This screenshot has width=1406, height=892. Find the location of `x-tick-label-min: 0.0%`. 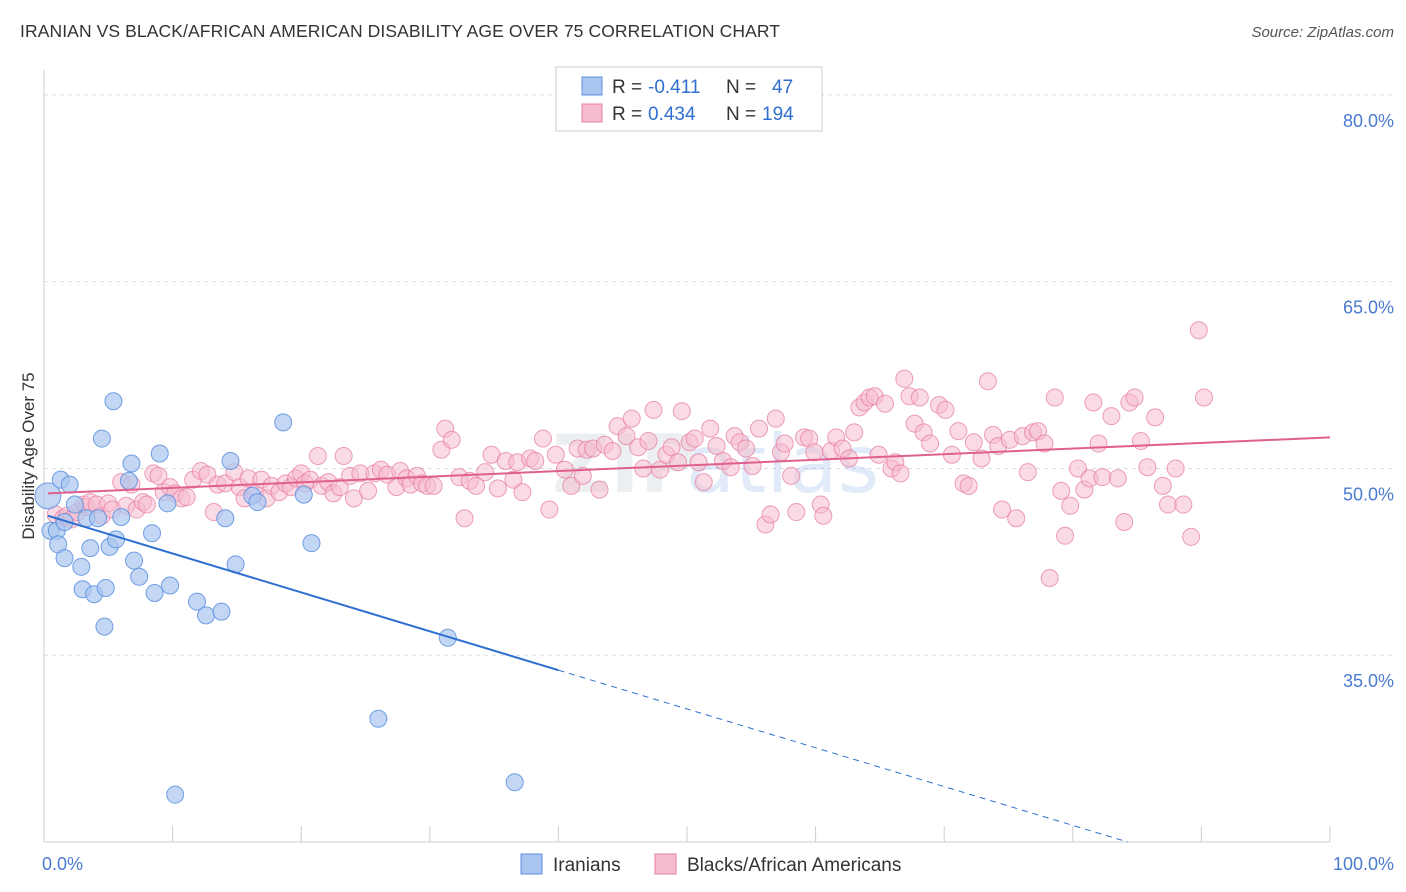

x-tick-label-min: 0.0% is located at coordinates (62, 864).